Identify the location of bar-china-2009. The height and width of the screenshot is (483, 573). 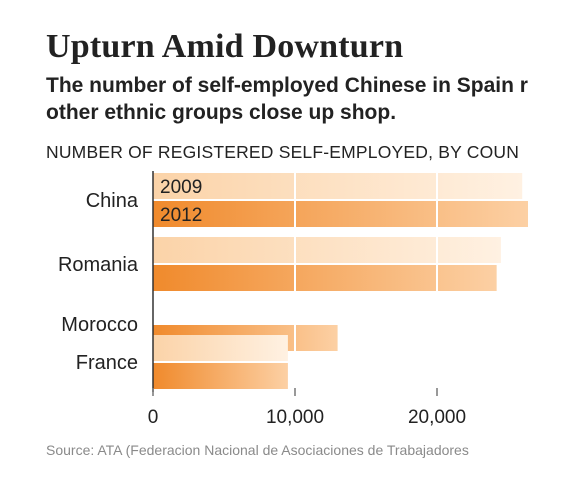
(338, 186).